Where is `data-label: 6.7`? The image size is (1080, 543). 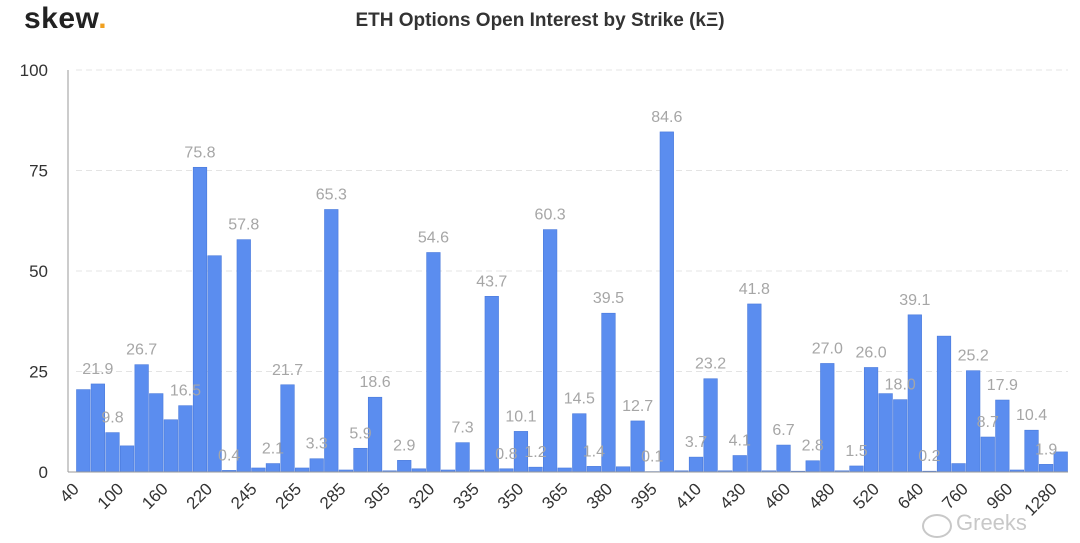
data-label: 6.7 is located at coordinates (783, 430).